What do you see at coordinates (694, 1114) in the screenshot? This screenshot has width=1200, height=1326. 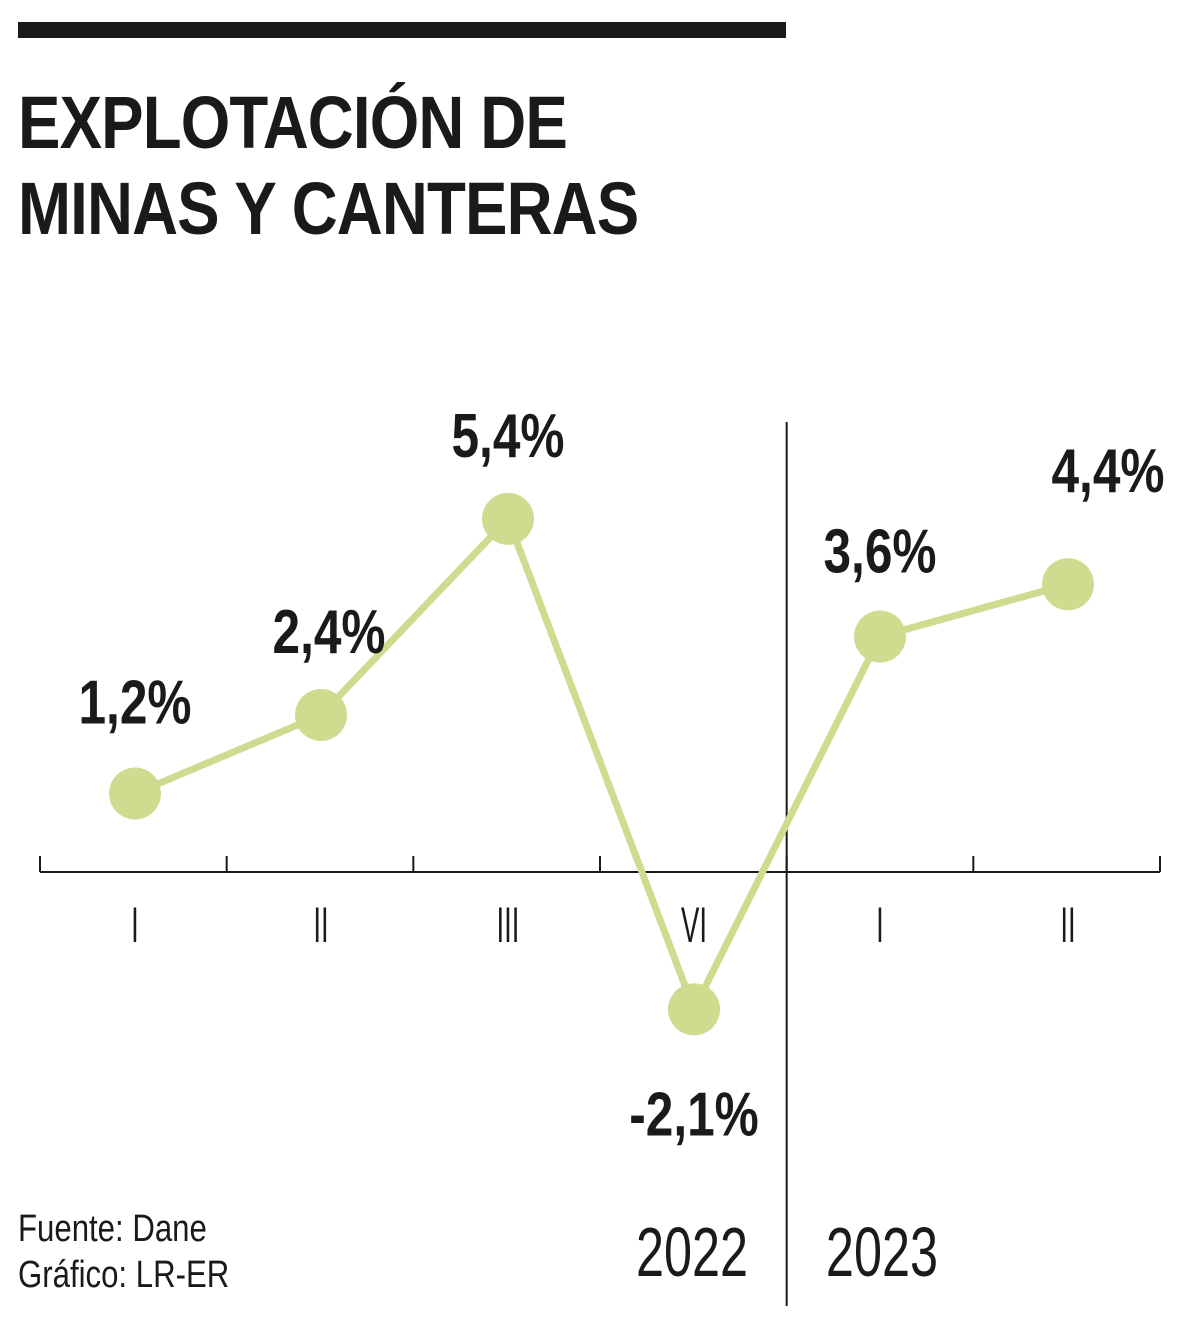 I see `data-label: -2,1%` at bounding box center [694, 1114].